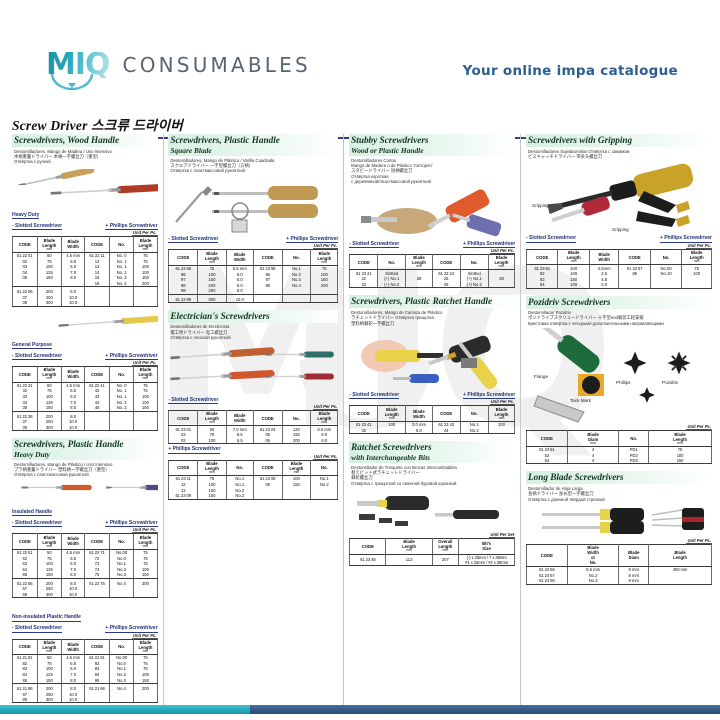 Image resolution: width=720 pixels, height=720 pixels. Describe the element at coordinates (619, 555) in the screenshot. I see `table-header-row: CODE Blade Width or No. Blade Diam Blade Length` at that location.